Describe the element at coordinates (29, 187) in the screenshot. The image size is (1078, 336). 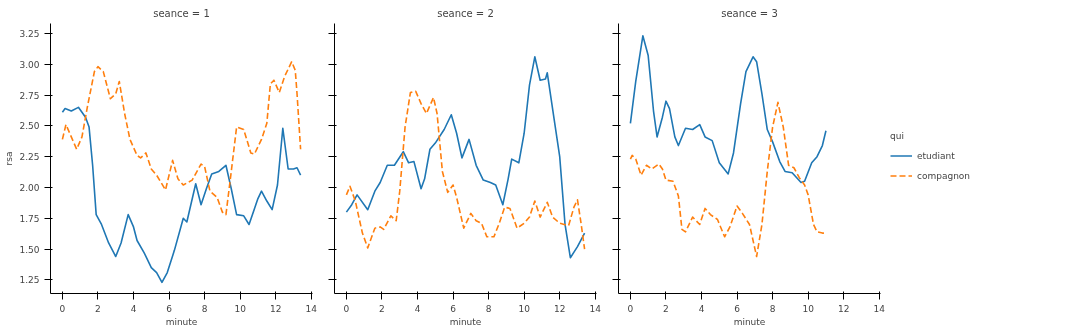
I see `y-tick-label: 2.00` at that location.